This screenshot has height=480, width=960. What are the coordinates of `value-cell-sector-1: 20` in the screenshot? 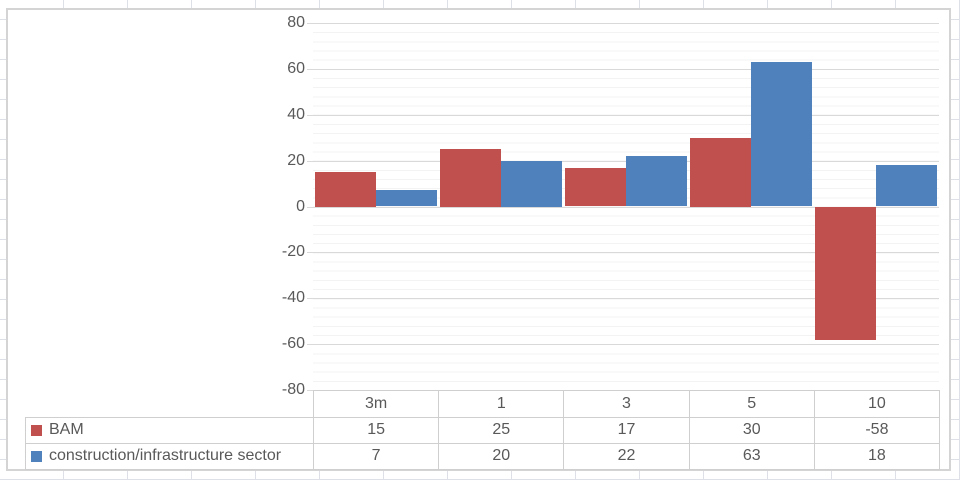 It's located at (500, 456).